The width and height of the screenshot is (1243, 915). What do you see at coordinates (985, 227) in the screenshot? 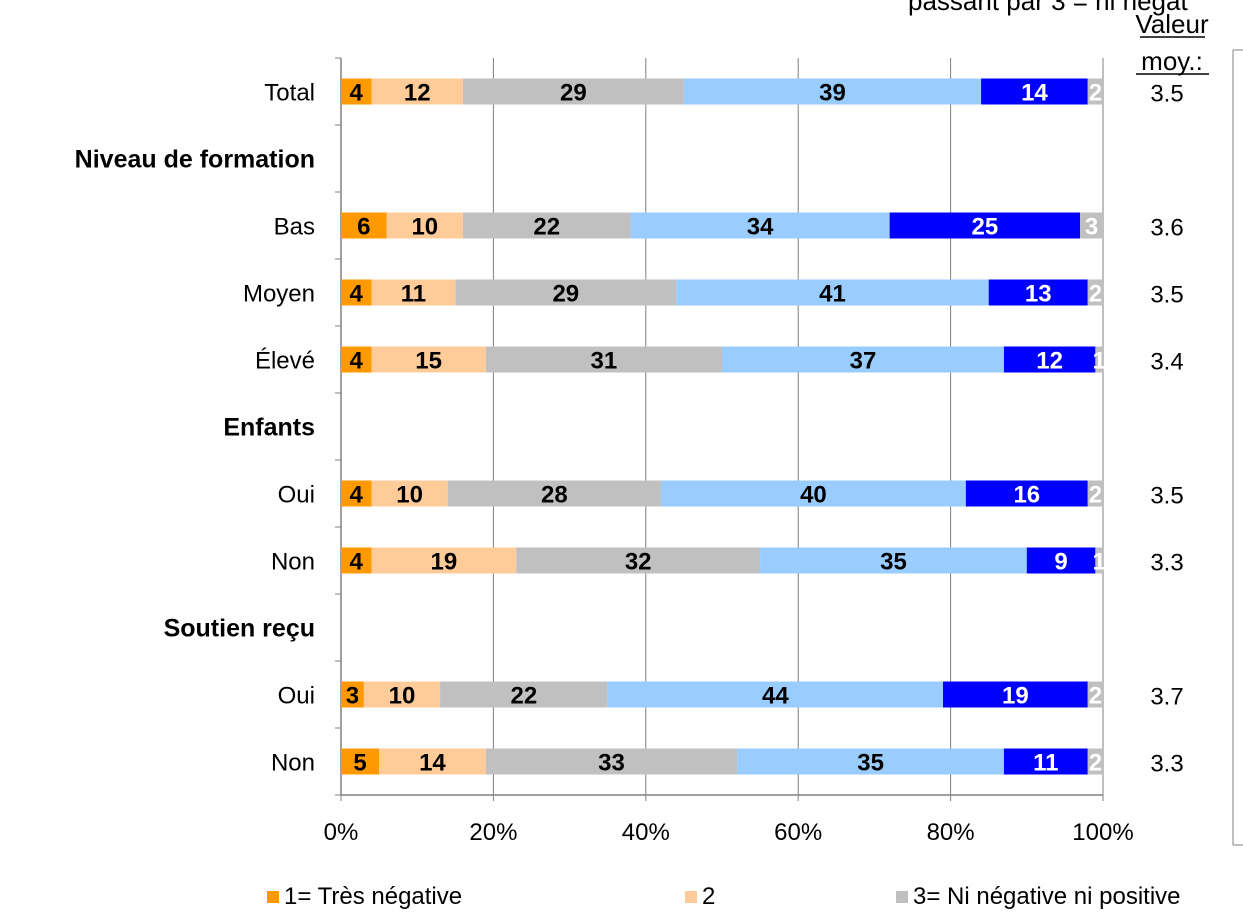
I see `data-label: 25` at bounding box center [985, 227].